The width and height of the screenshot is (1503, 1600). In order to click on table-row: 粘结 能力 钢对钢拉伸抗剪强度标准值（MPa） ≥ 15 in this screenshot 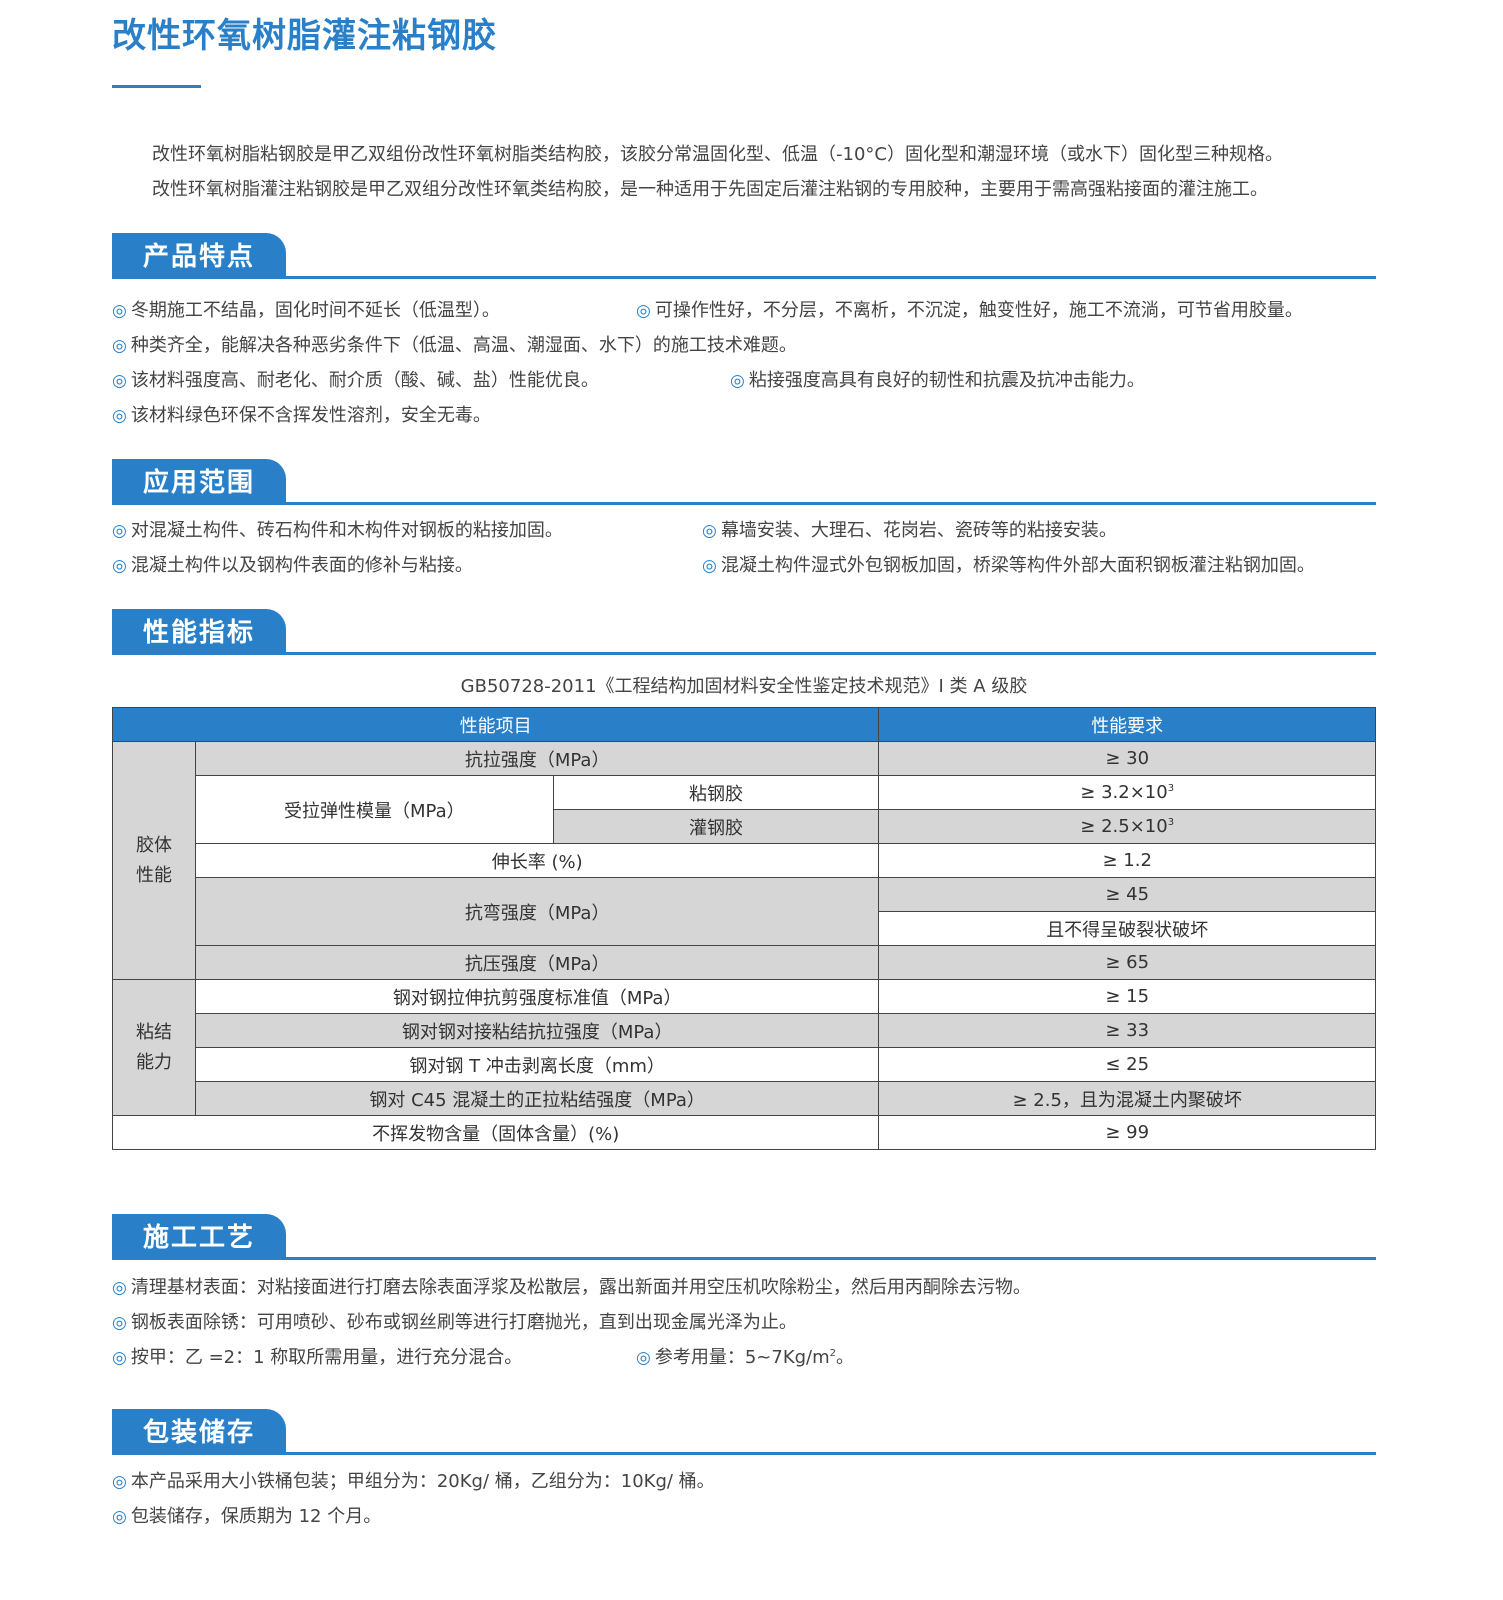, I will do `click(744, 1047)`.